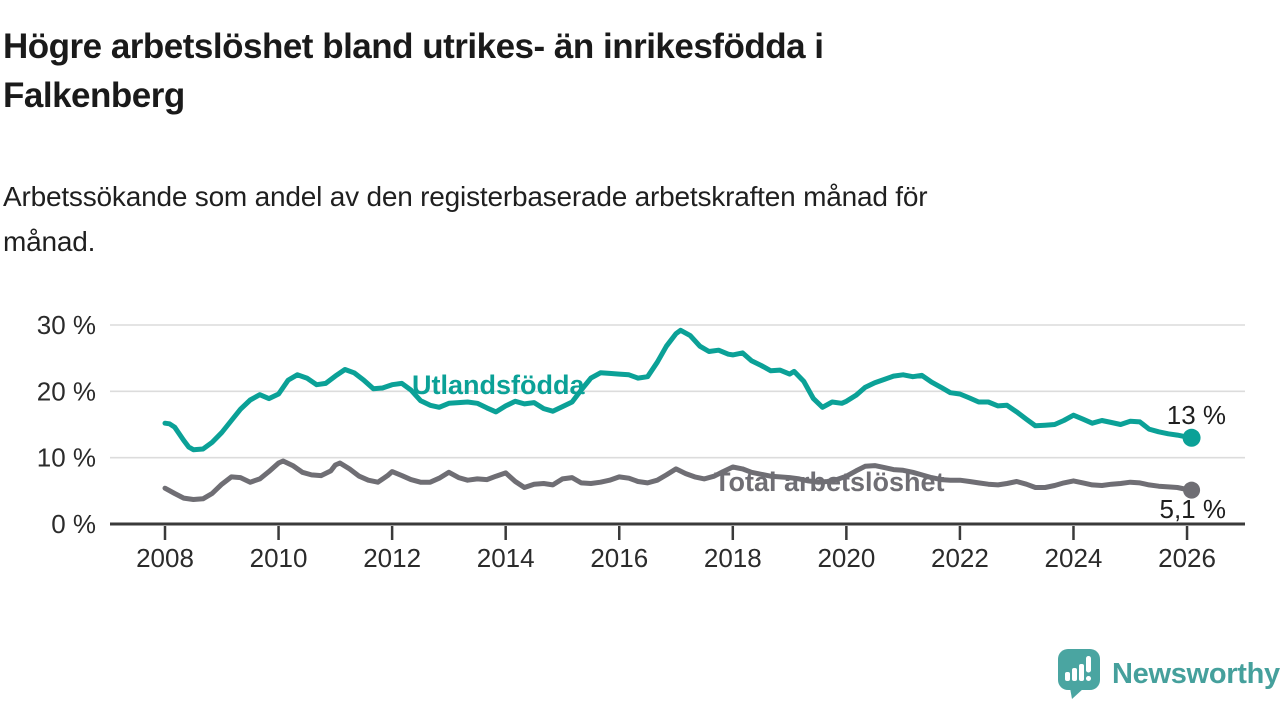 The image size is (1280, 720). Describe the element at coordinates (498, 385) in the screenshot. I see `series-label-0: Utlandsfödda` at that location.